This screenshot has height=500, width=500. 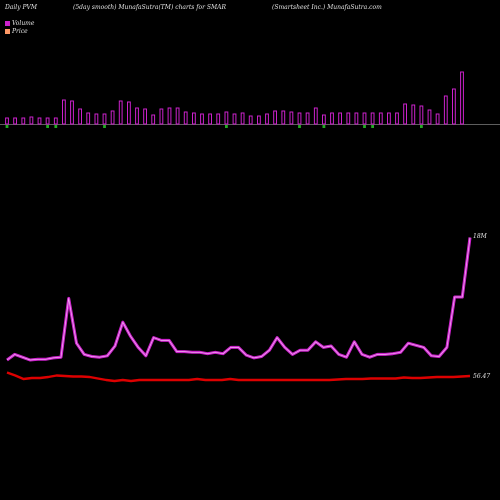 I want to click on legend-volume-swatch, so click(x=7, y=23).